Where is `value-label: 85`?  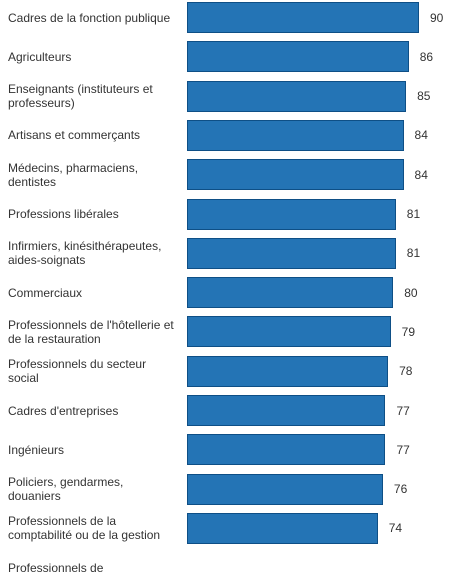 value-label: 85 is located at coordinates (424, 96).